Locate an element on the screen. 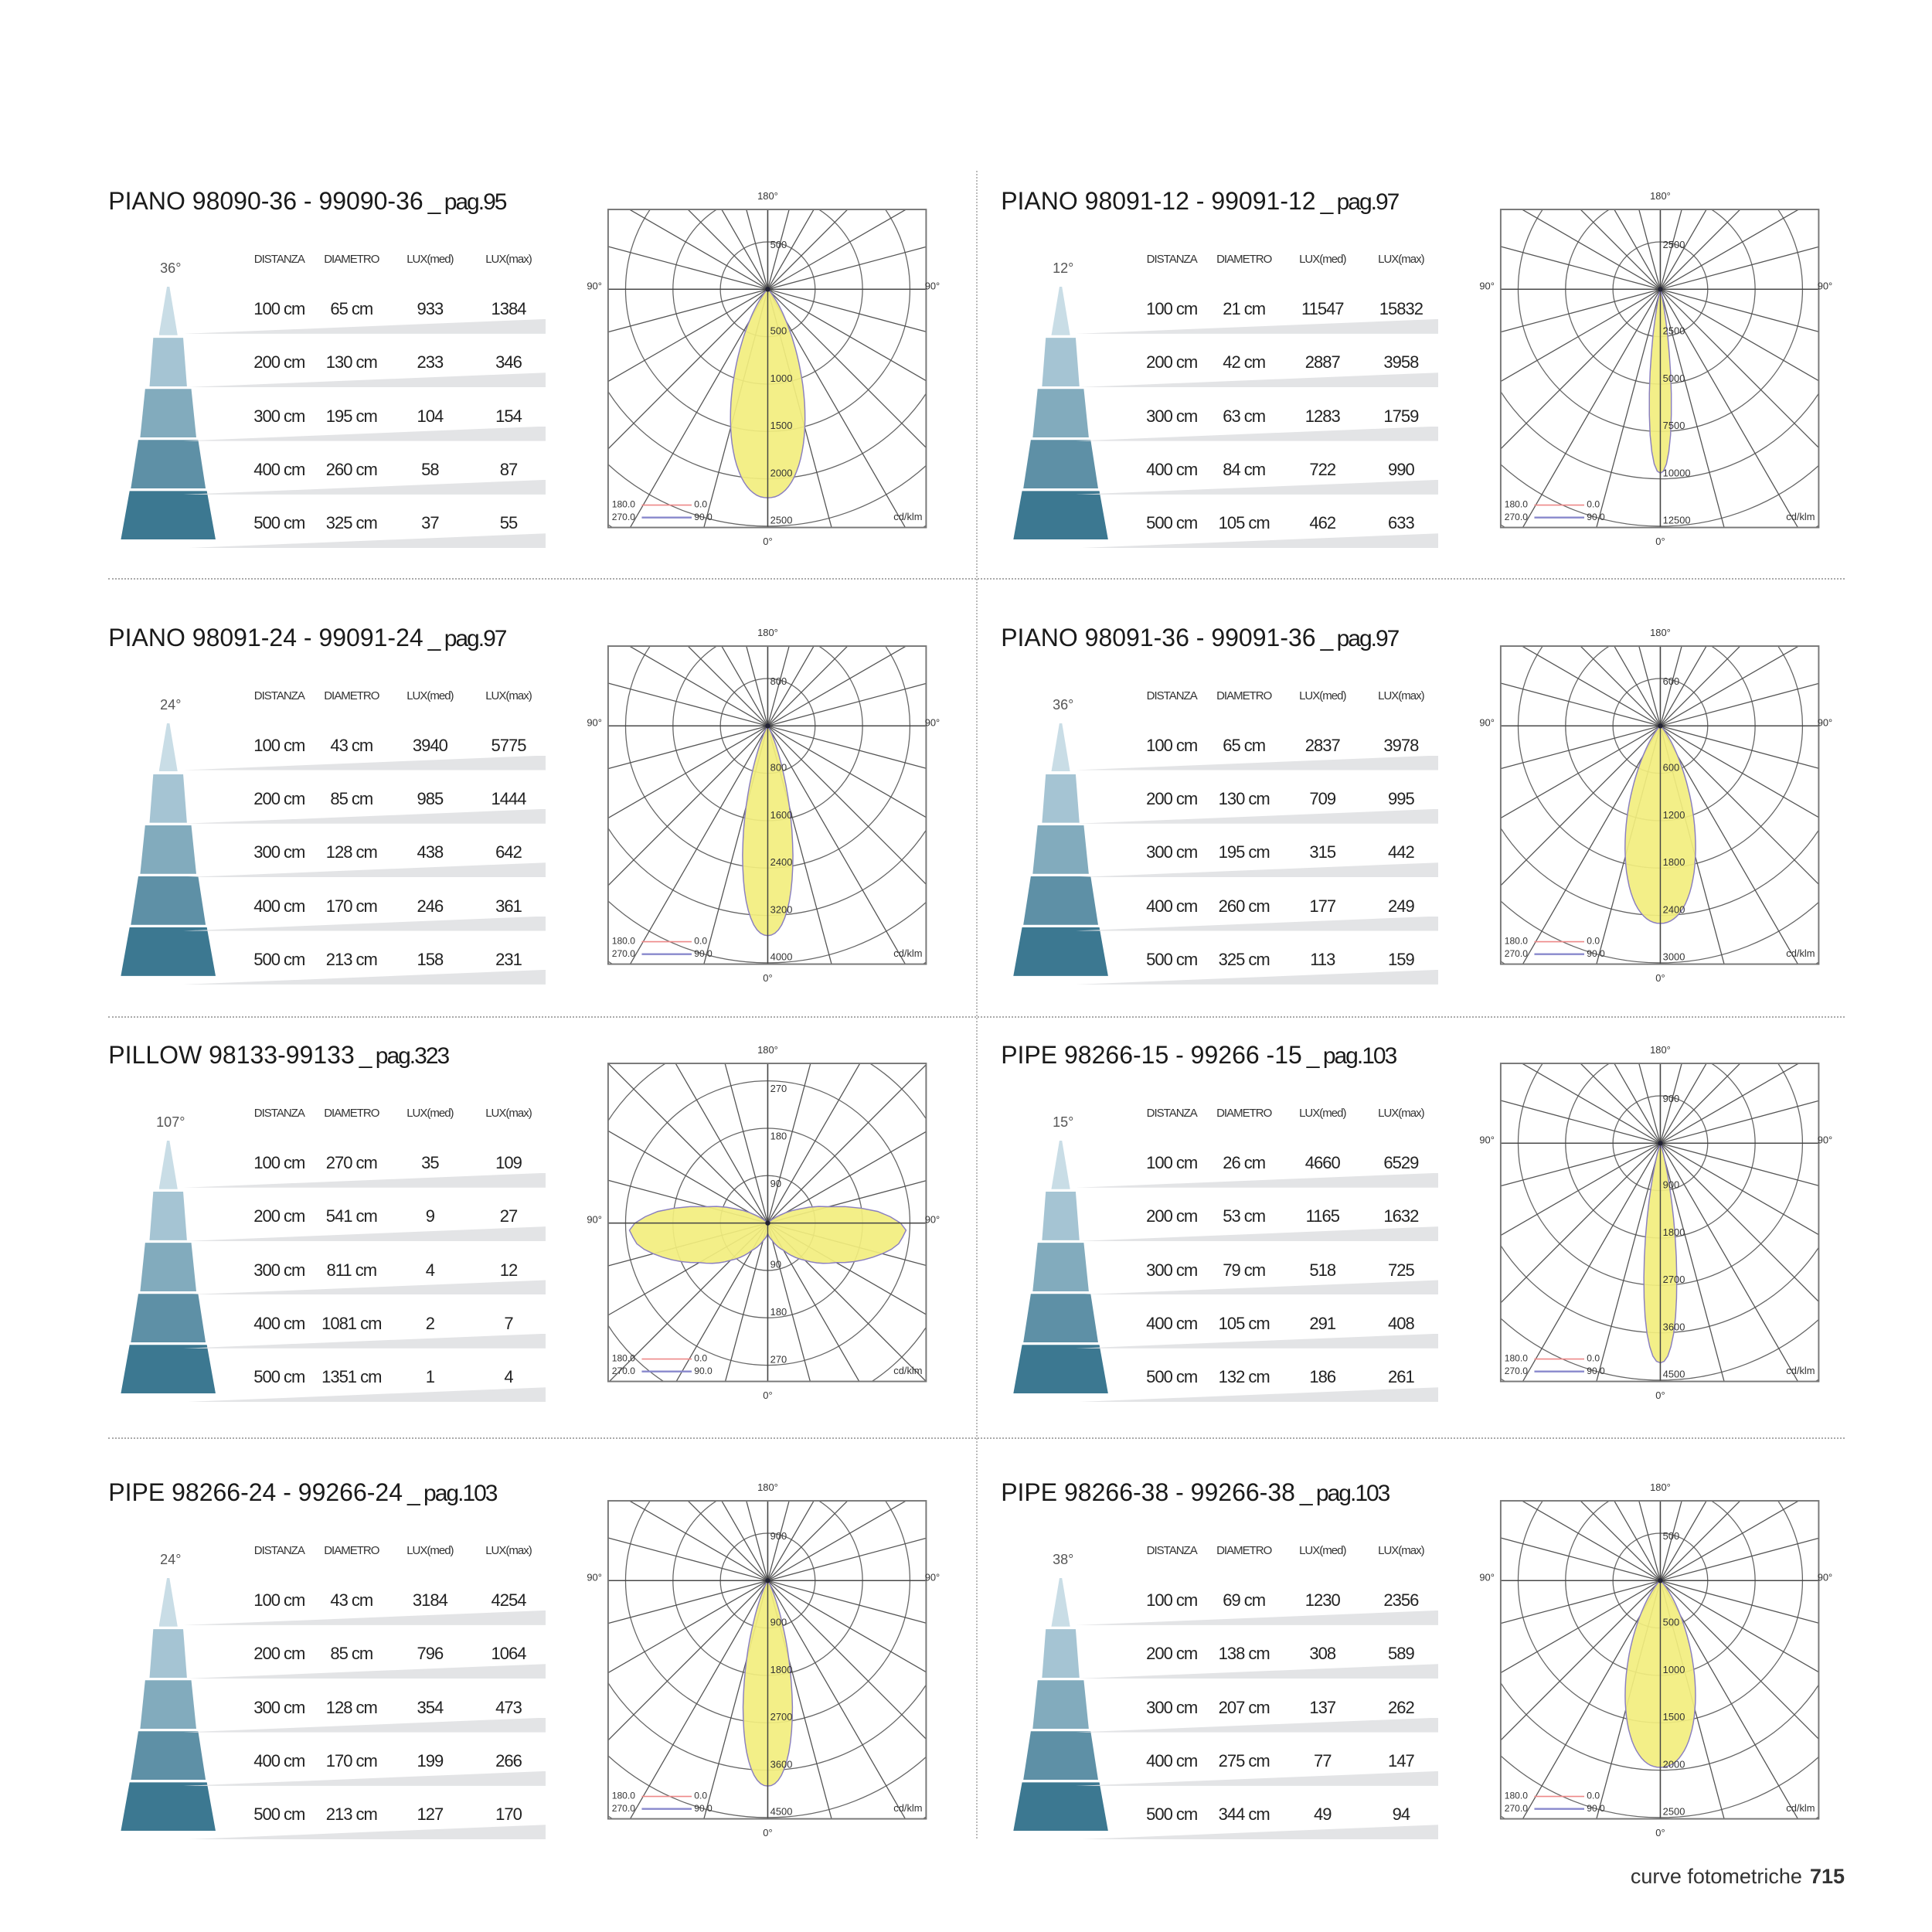 Image resolution: width=1932 pixels, height=1932 pixels. table-cell: 37 is located at coordinates (430, 523).